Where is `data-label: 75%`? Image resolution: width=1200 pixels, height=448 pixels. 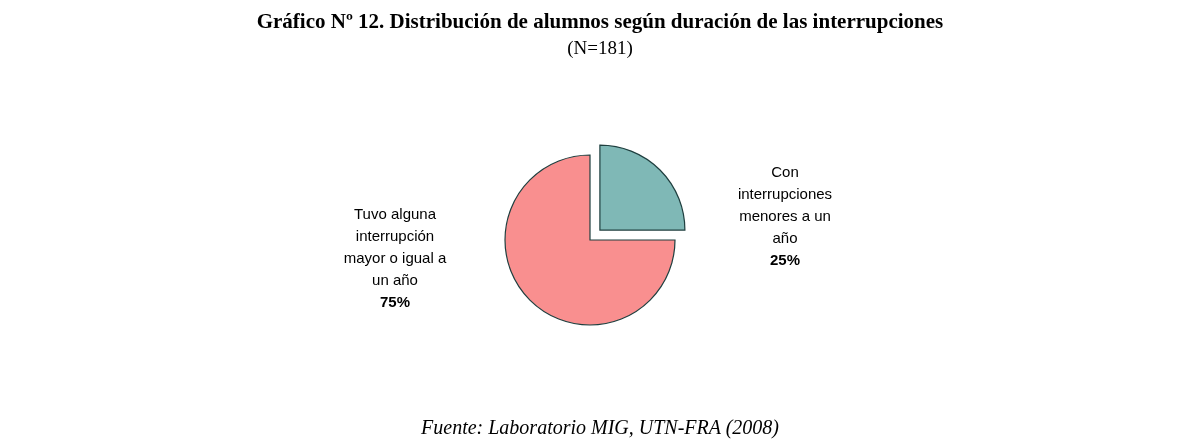
data-label: 75% is located at coordinates (395, 302).